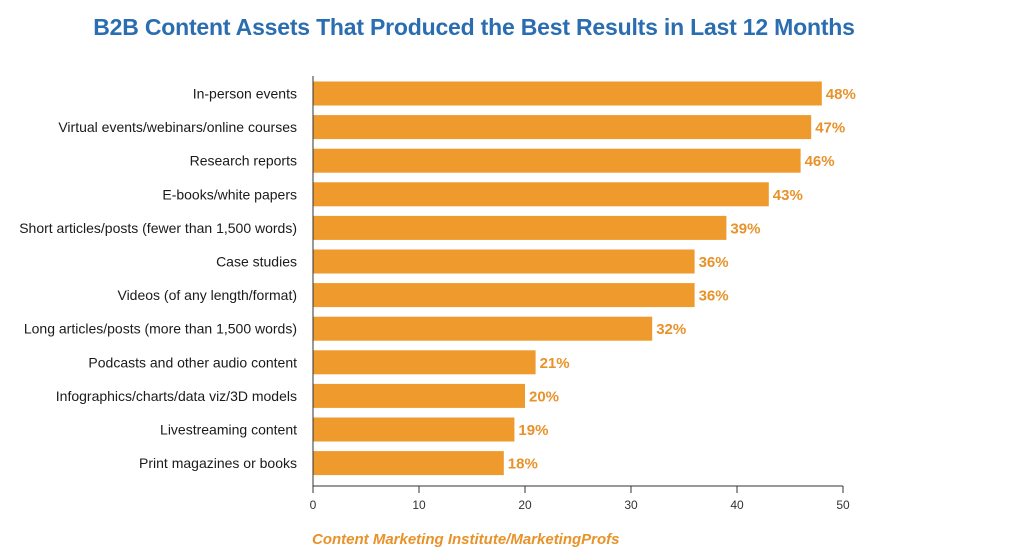  Describe the element at coordinates (737, 505) in the screenshot. I see `x-tick-label: 40` at that location.